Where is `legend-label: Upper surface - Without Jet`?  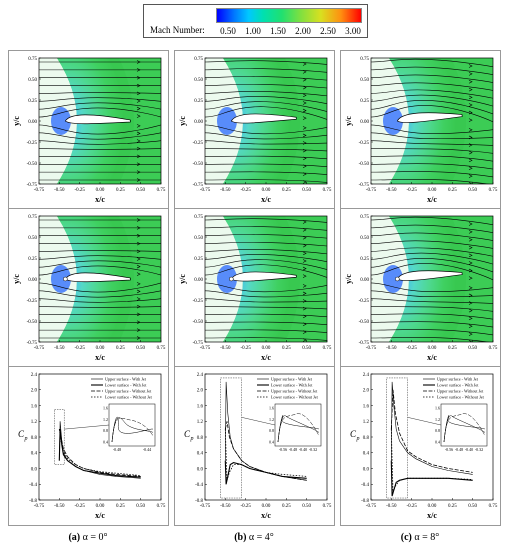 legend-label: Upper surface - Without Jet is located at coordinates (460, 391).